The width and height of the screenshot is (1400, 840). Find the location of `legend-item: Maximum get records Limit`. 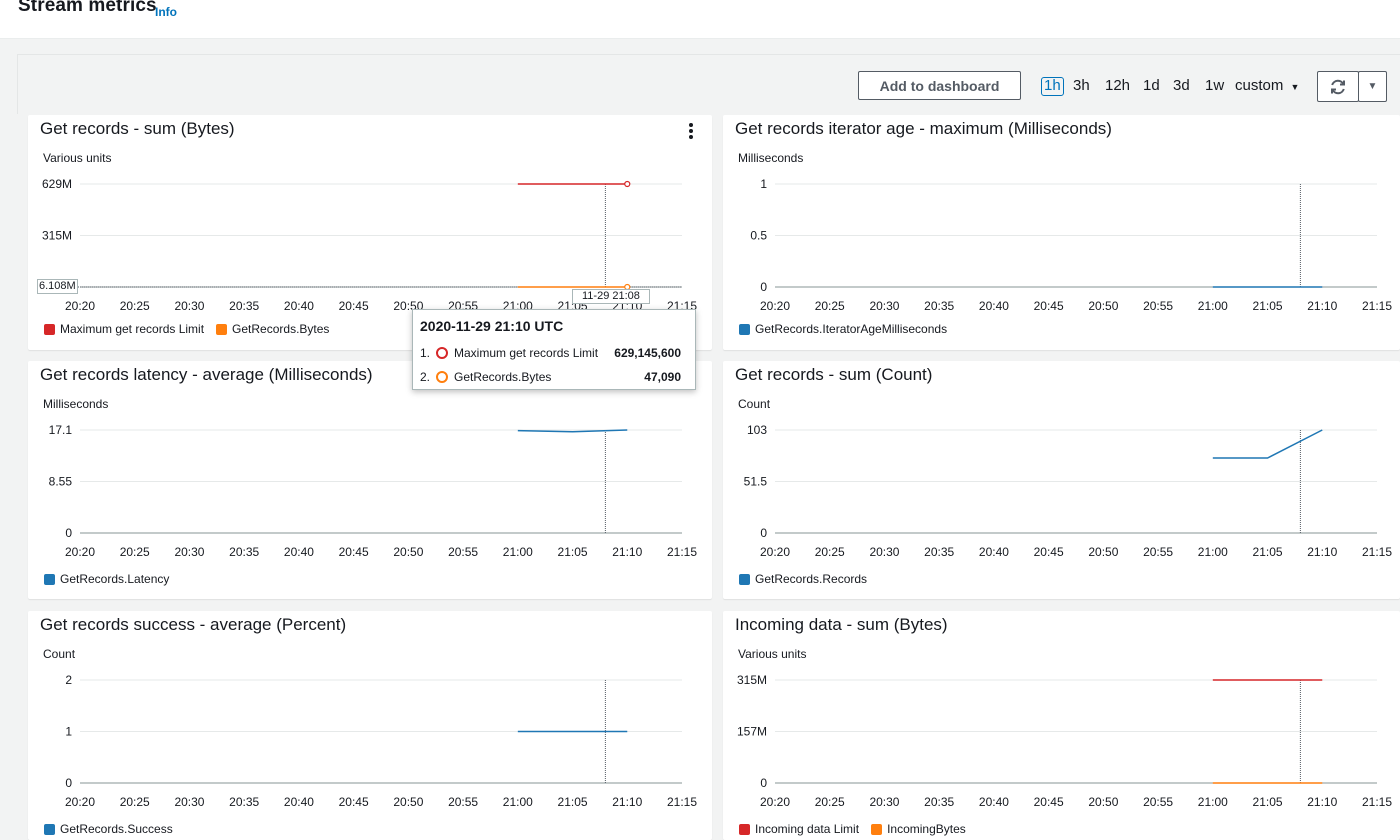

legend-item: Maximum get records Limit is located at coordinates (124, 329).